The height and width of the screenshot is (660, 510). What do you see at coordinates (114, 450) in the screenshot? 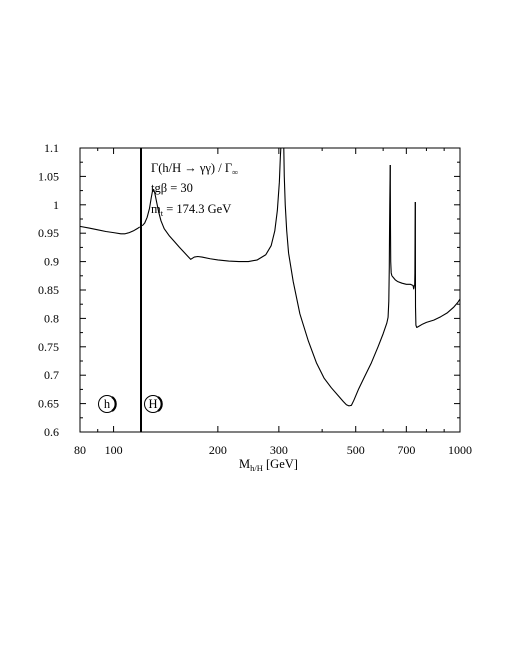
I see `x-tick-label-1: 100` at bounding box center [114, 450].